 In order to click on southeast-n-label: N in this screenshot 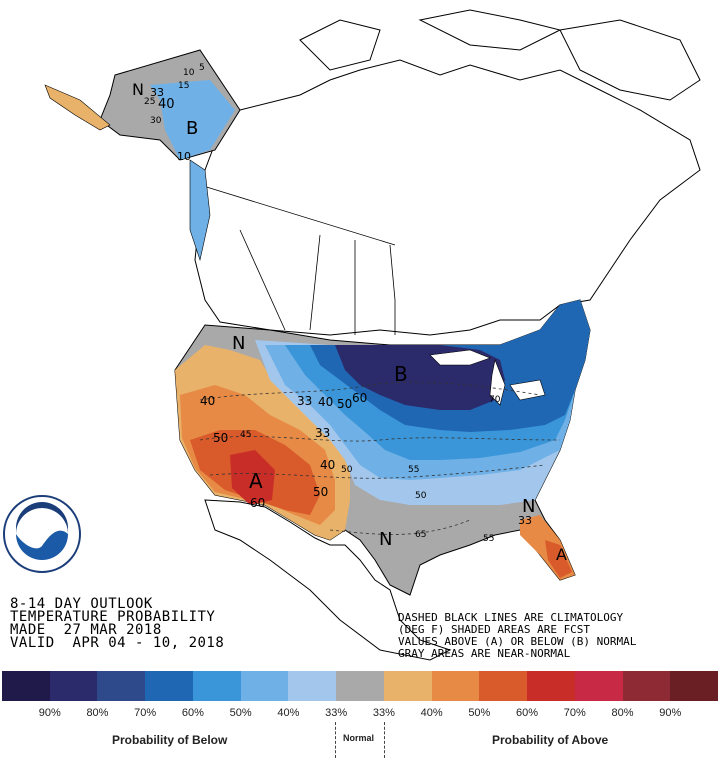, I will do `click(528, 506)`.